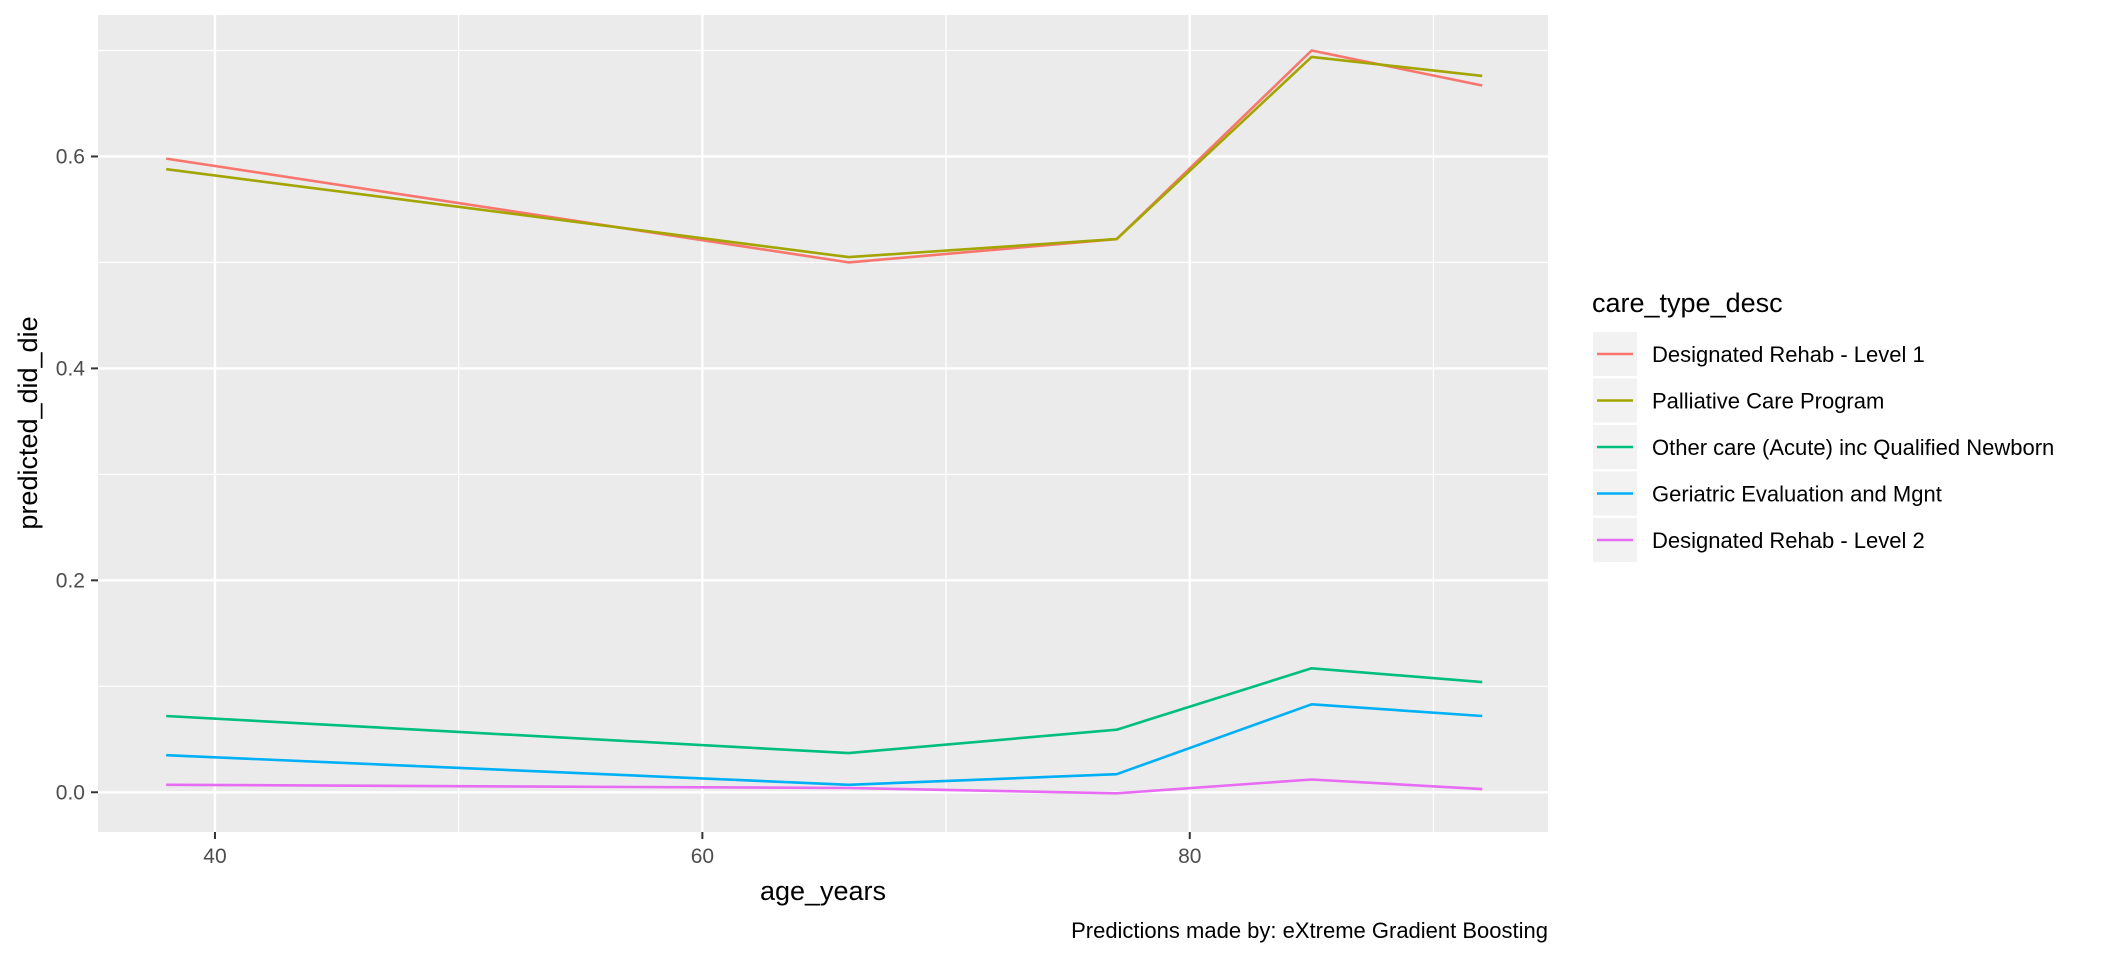 The height and width of the screenshot is (965, 2112). I want to click on x-tick-label: 60, so click(702, 856).